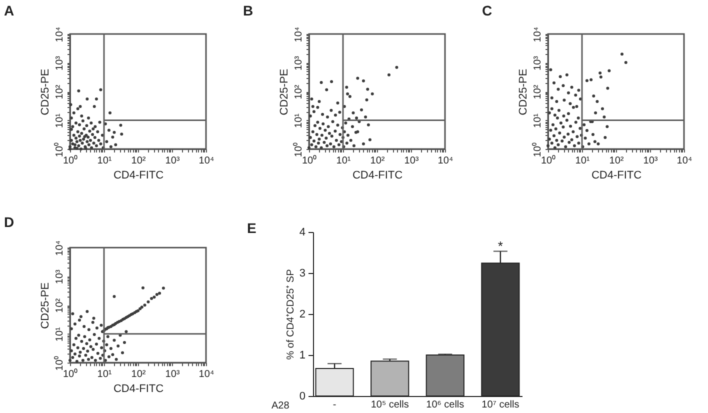 Image resolution: width=708 pixels, height=413 pixels. What do you see at coordinates (334, 405) in the screenshot?
I see `x-tick-label: -` at bounding box center [334, 405].